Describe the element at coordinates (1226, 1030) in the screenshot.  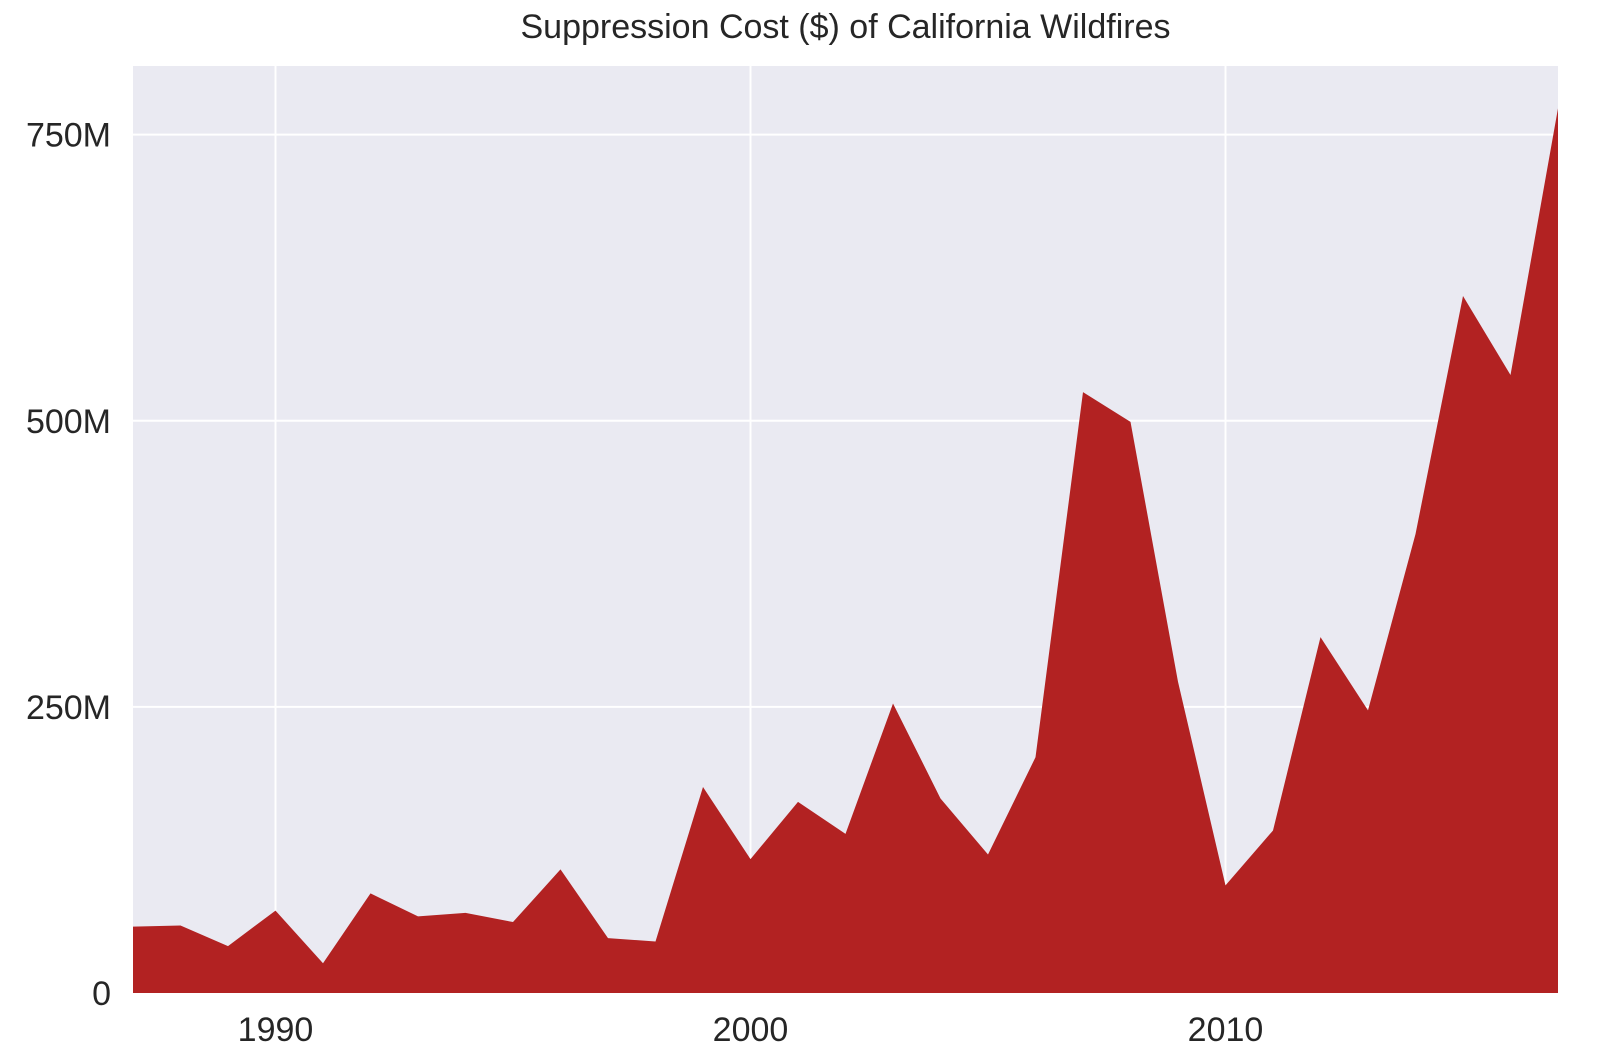
I see `x-tick-label-2010: 2010` at that location.